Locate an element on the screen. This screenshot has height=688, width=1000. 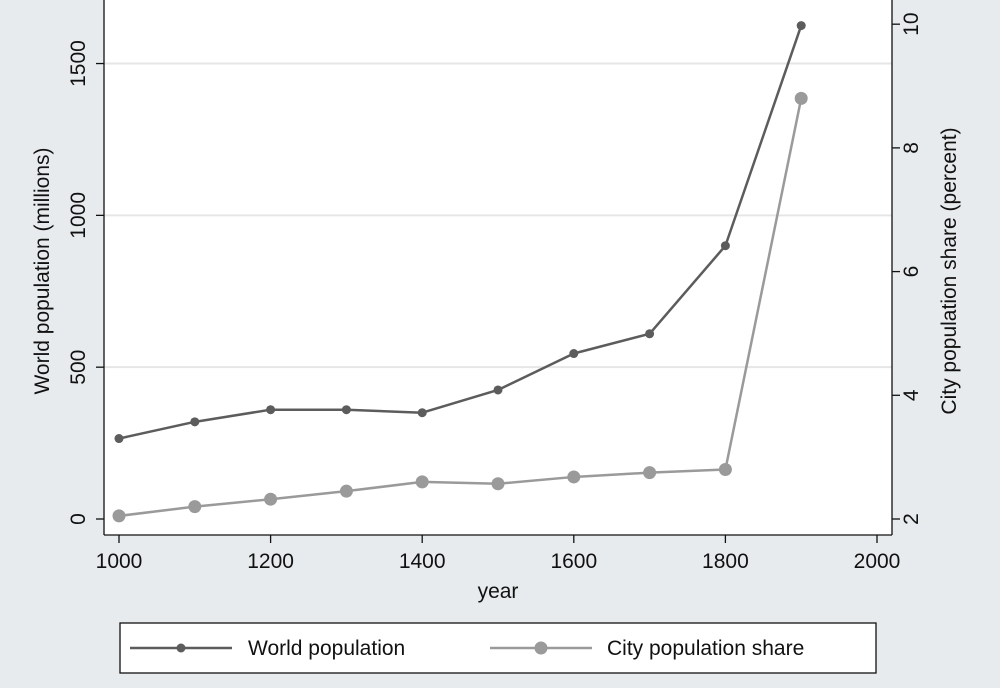
x-tick-label-1800: 1800 is located at coordinates (725, 561).